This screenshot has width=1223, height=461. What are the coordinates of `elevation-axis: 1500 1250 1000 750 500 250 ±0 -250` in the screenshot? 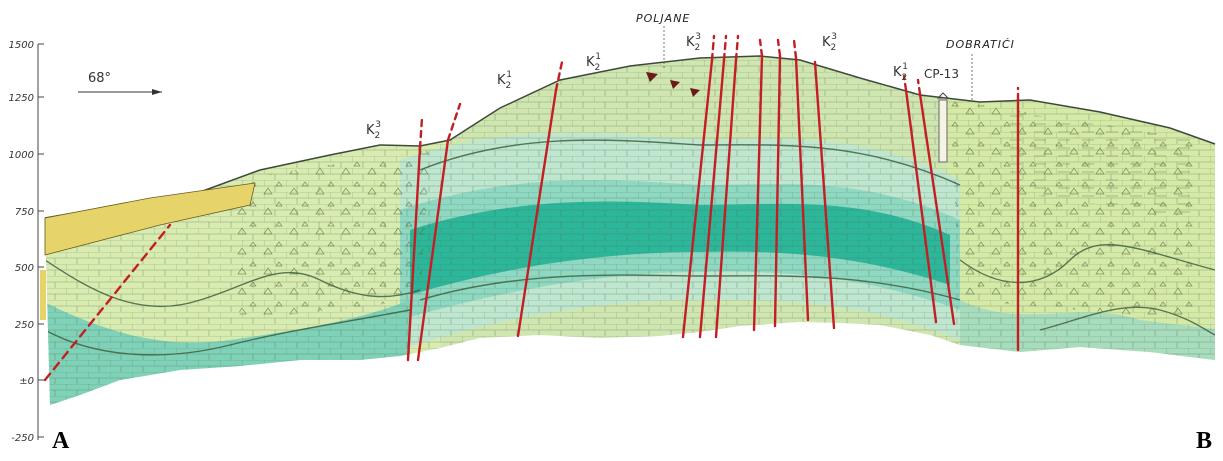 It's located at (26, 242).